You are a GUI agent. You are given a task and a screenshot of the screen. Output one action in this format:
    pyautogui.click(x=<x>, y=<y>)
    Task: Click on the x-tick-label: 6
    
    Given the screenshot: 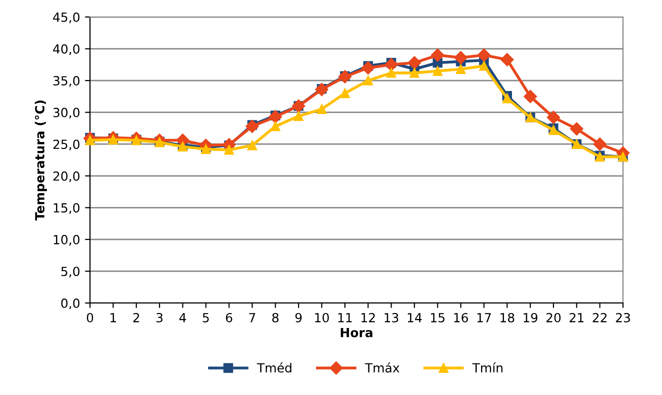 What is the action you would take?
    pyautogui.click(x=229, y=317)
    